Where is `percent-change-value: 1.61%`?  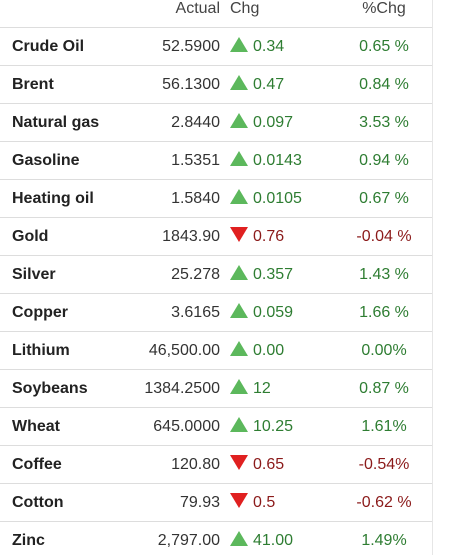
percent-change-value: 1.61% is located at coordinates (384, 426).